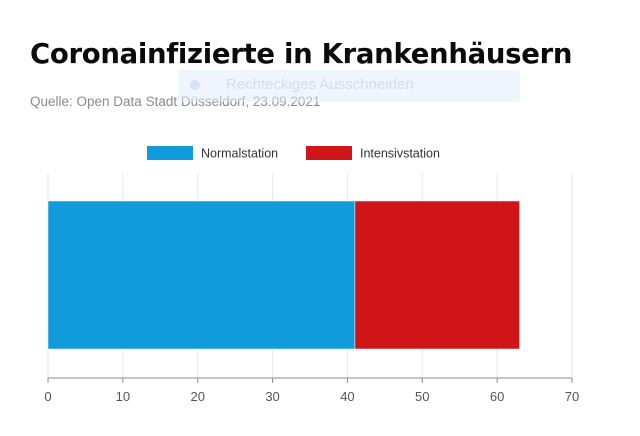 The image size is (640, 436). I want to click on x-tick-label: 70, so click(572, 396).